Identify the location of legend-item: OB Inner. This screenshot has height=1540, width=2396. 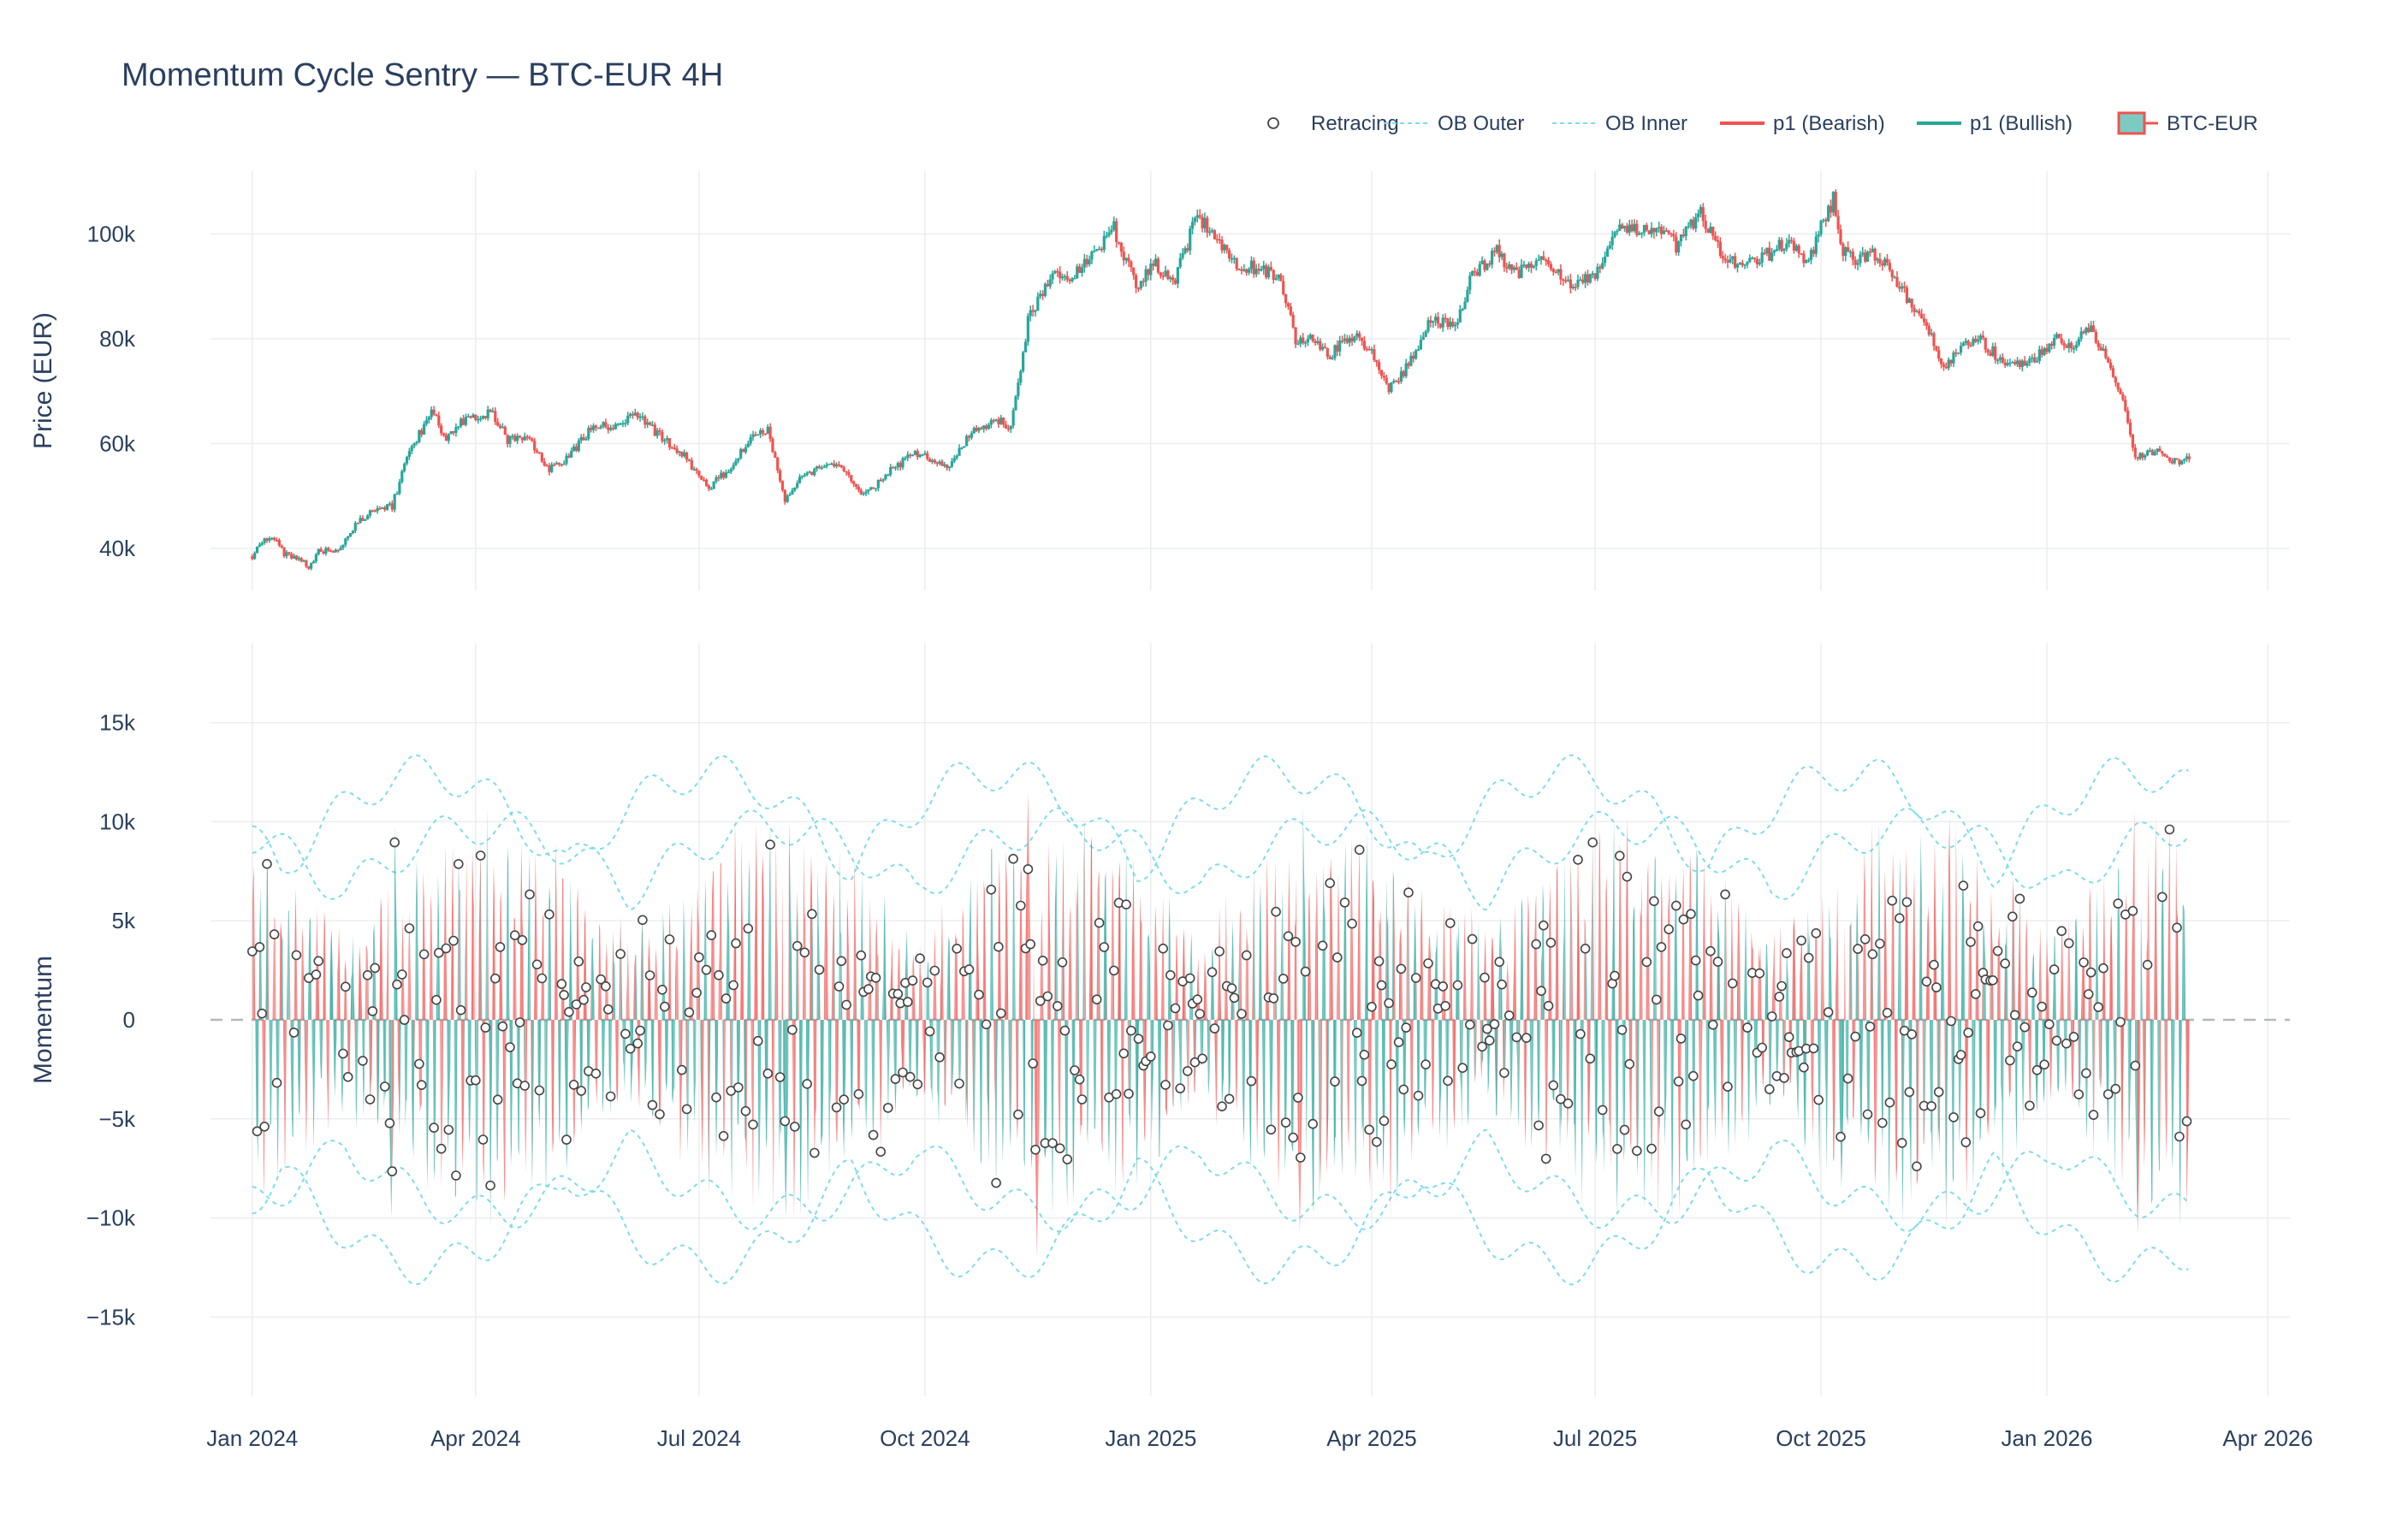
(1620, 123).